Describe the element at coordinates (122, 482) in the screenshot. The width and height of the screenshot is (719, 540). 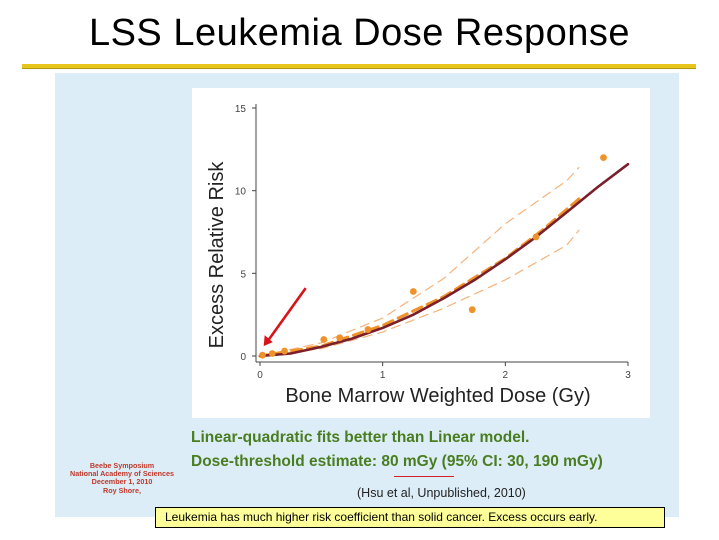
I see `symposium-line: December 1, 2010` at that location.